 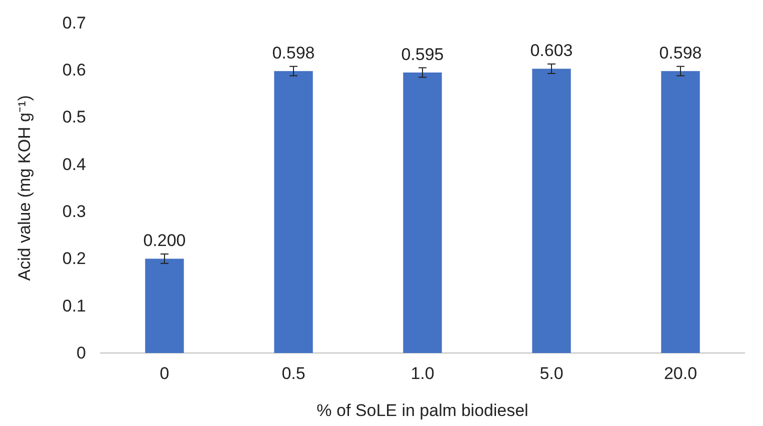 What do you see at coordinates (74, 258) in the screenshot?
I see `y-tick-label: 0.2` at bounding box center [74, 258].